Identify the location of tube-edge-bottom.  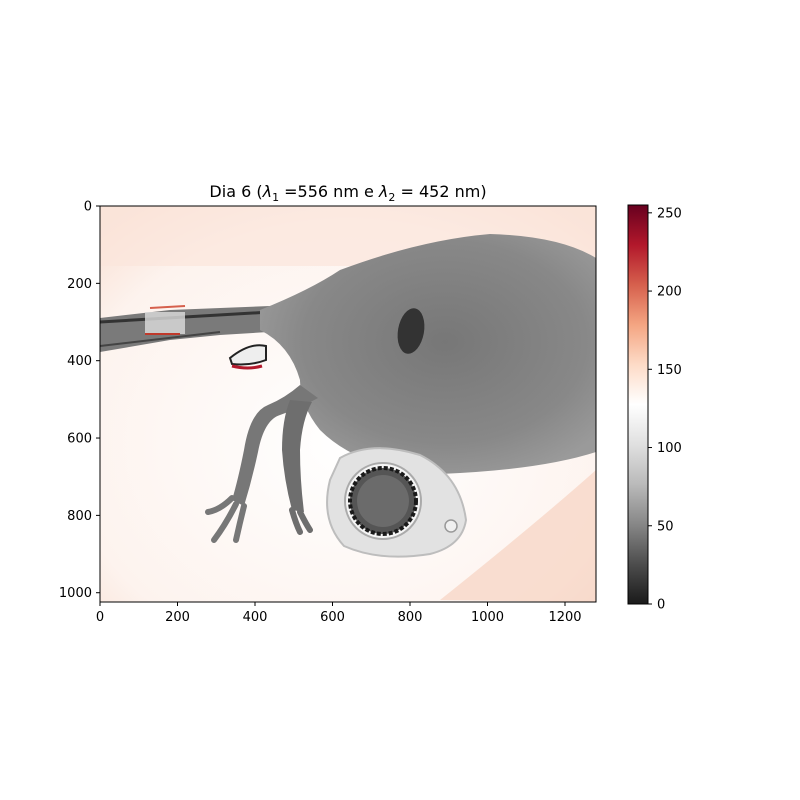
(160, 339).